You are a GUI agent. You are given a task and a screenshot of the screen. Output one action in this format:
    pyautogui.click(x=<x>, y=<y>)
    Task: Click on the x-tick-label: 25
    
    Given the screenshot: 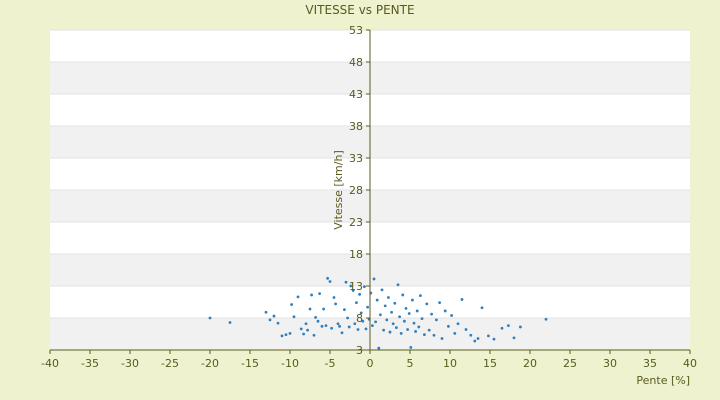 What is the action you would take?
    pyautogui.click(x=570, y=363)
    